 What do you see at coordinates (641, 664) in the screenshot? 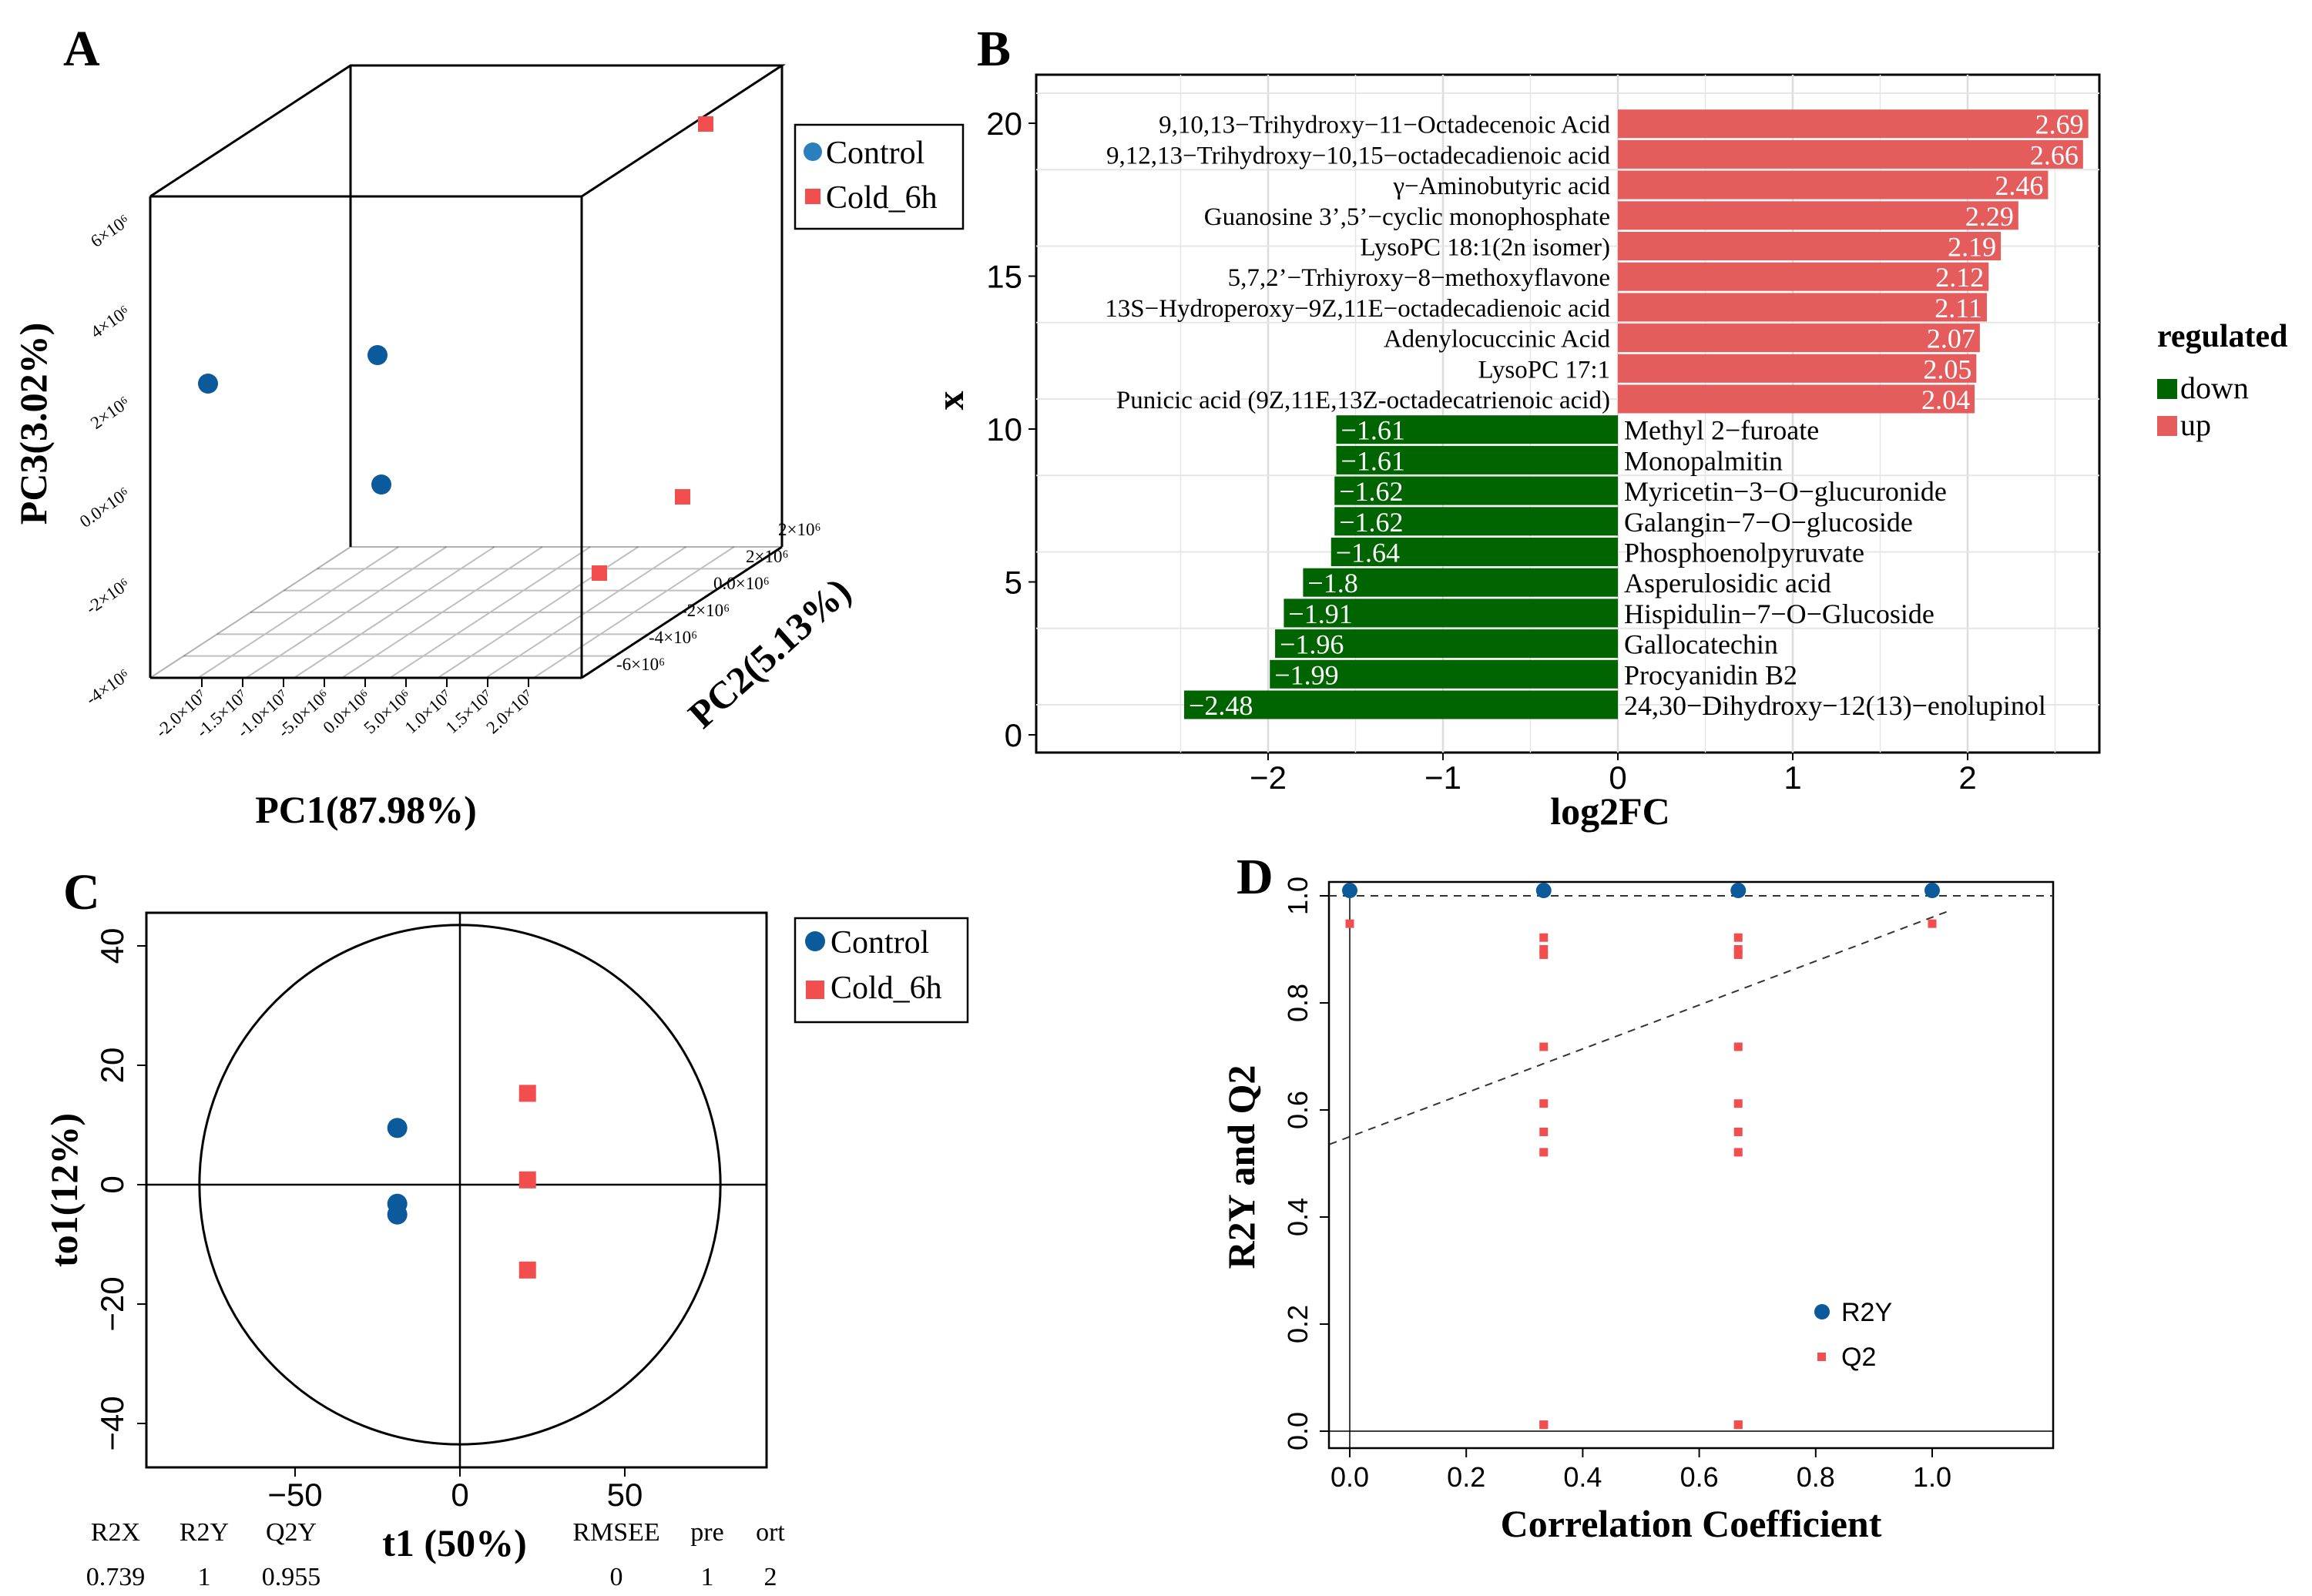
I see `pc2-tick-label: -6×10⁶` at bounding box center [641, 664].